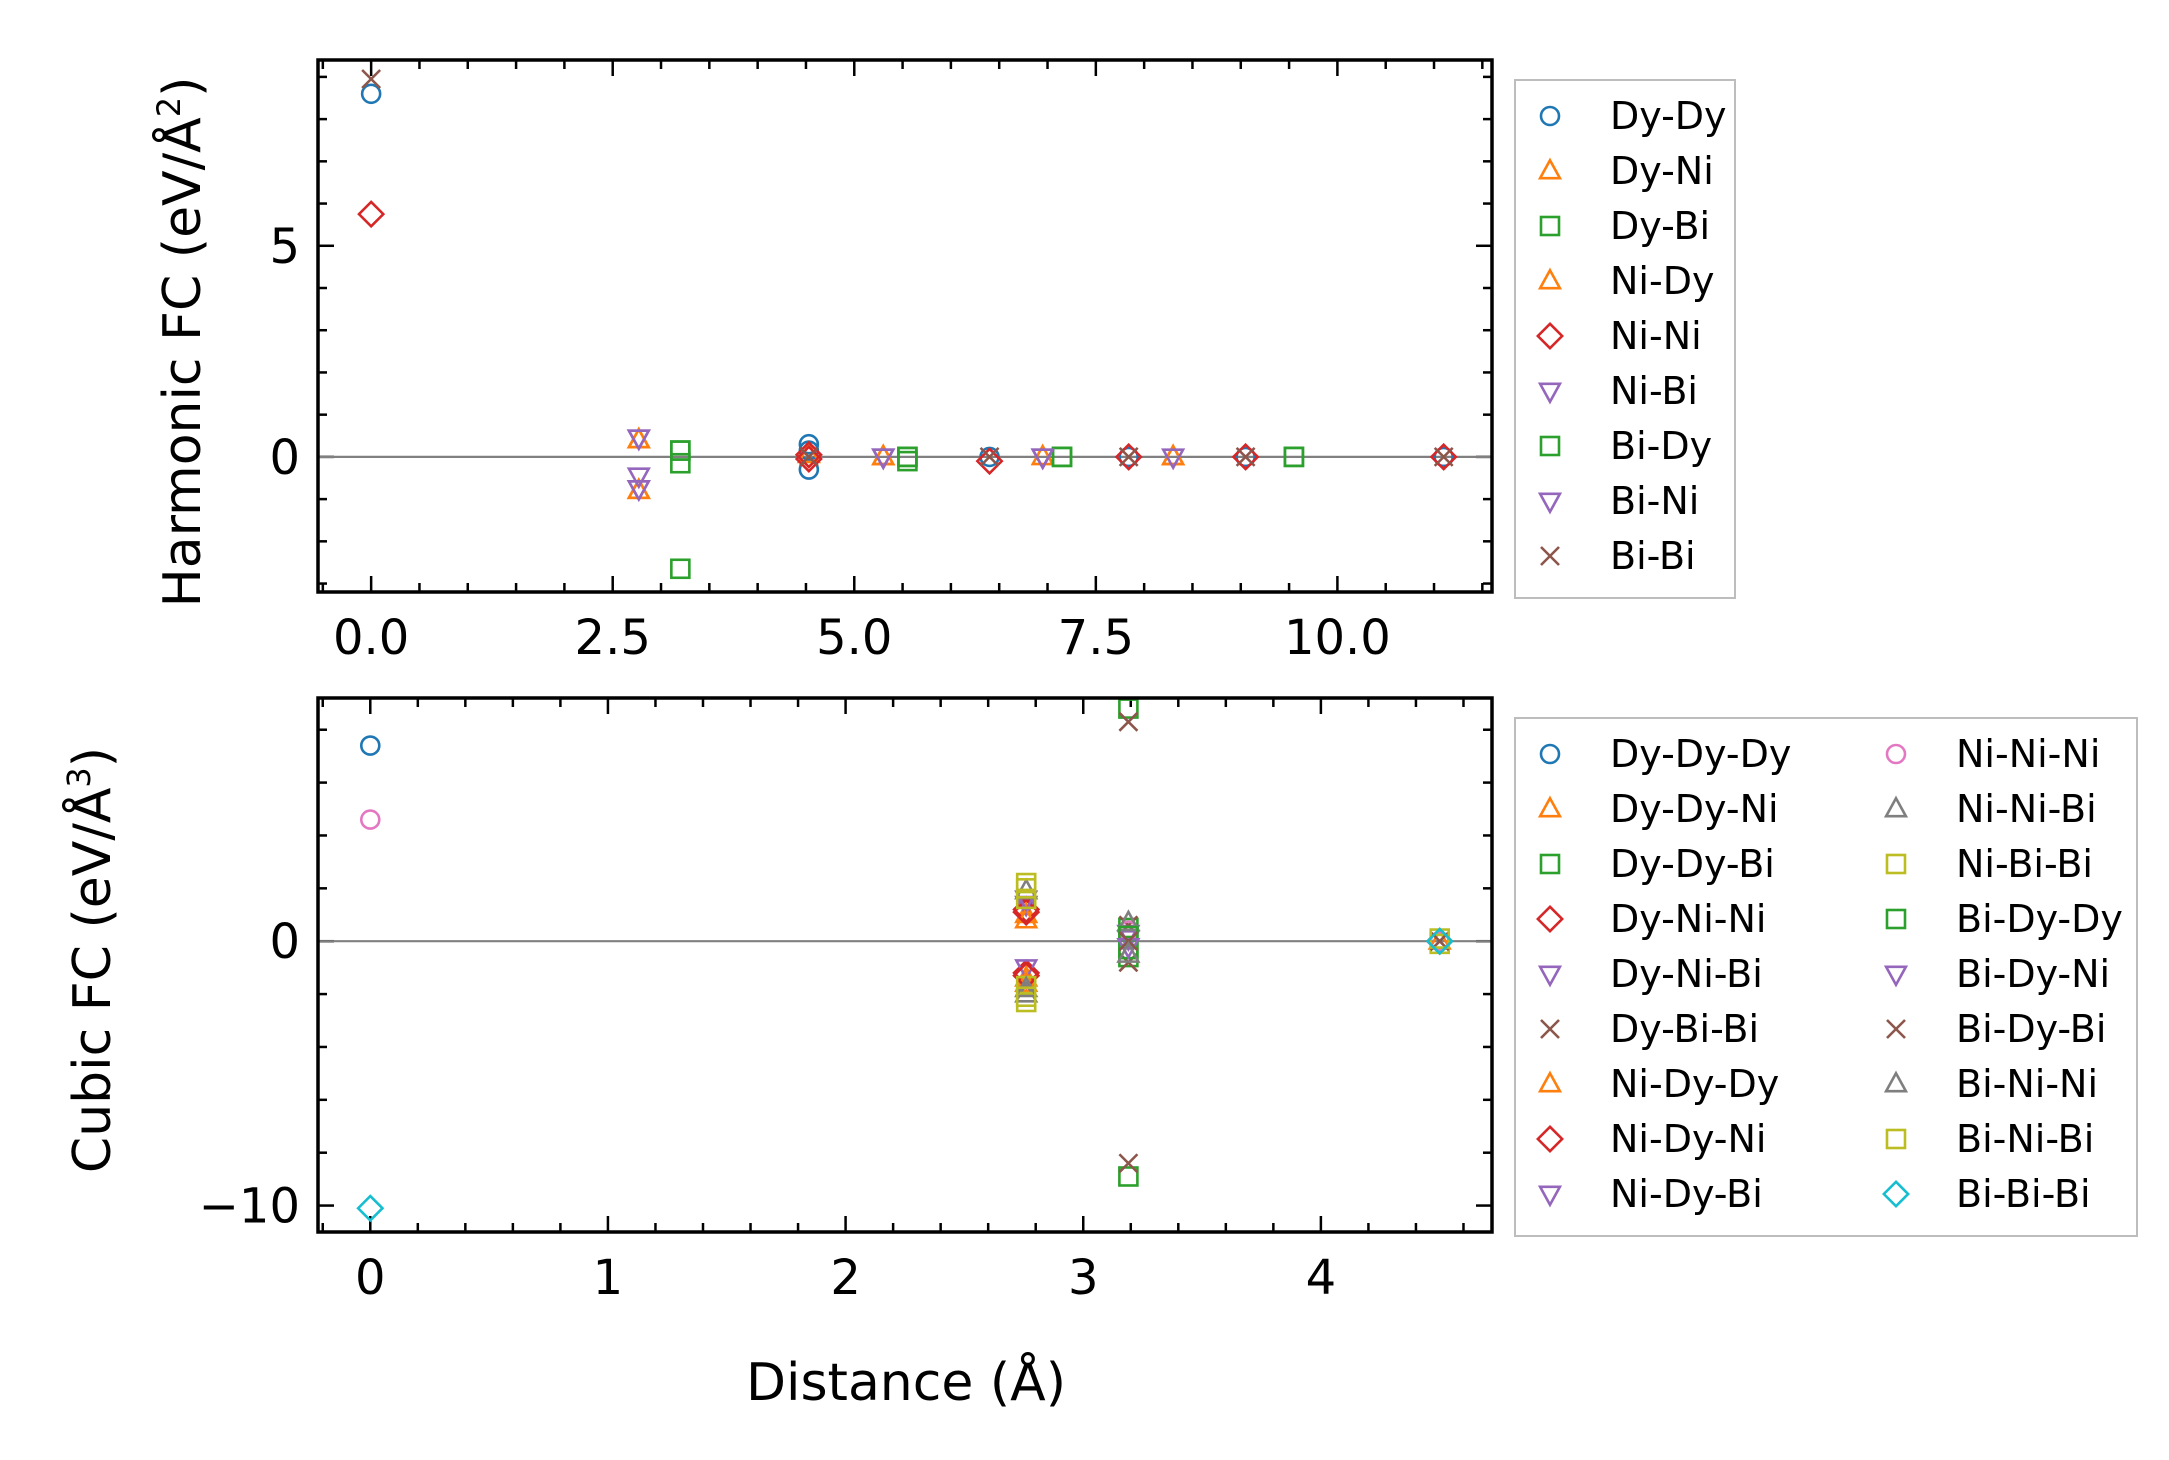 The height and width of the screenshot is (1460, 2169). What do you see at coordinates (905, 880) in the screenshot?
I see `series-ni-ni-ni` at bounding box center [905, 880].